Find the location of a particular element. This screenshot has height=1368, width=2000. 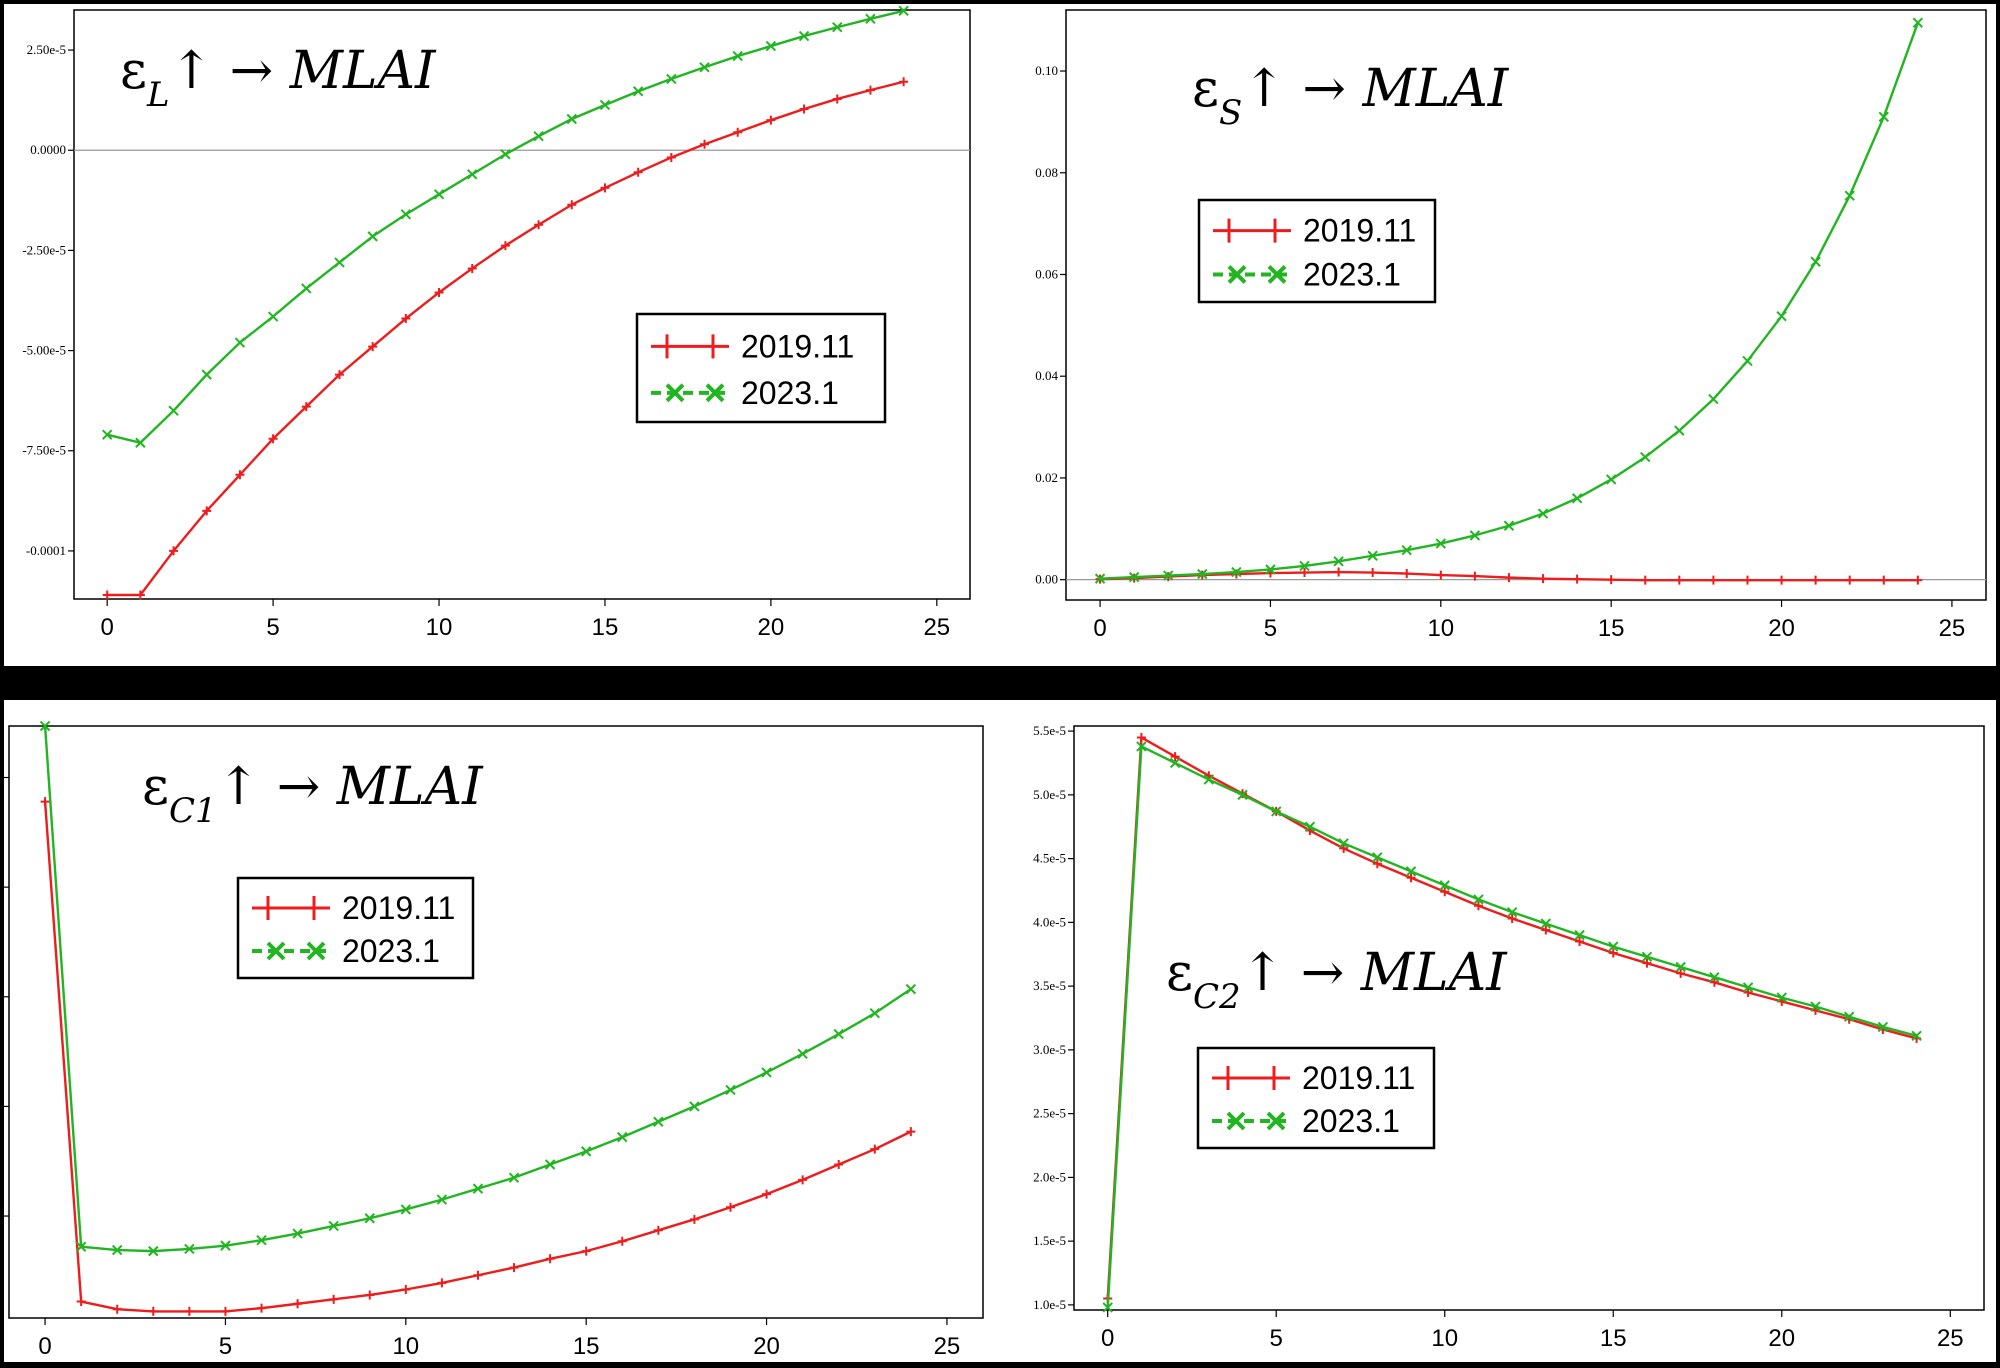

x-tick-label: 15 is located at coordinates (605, 627).